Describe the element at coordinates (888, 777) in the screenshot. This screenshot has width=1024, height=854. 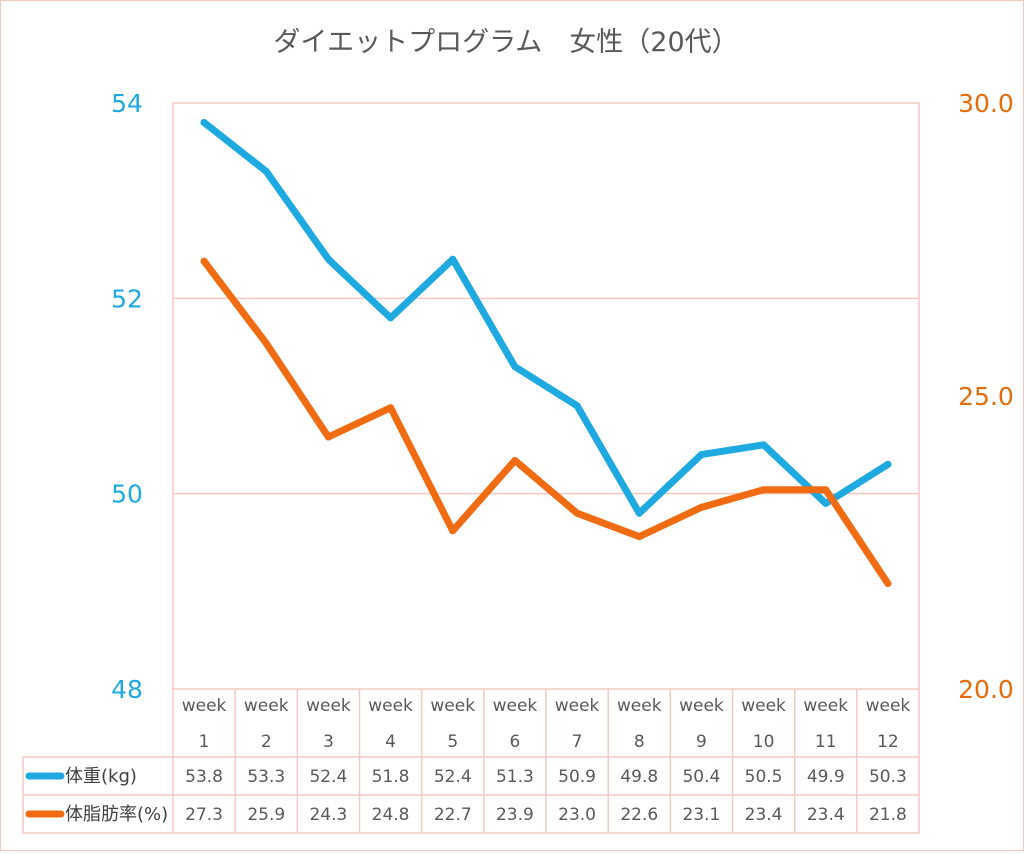
I see `data-label-series-1: 50.3` at that location.